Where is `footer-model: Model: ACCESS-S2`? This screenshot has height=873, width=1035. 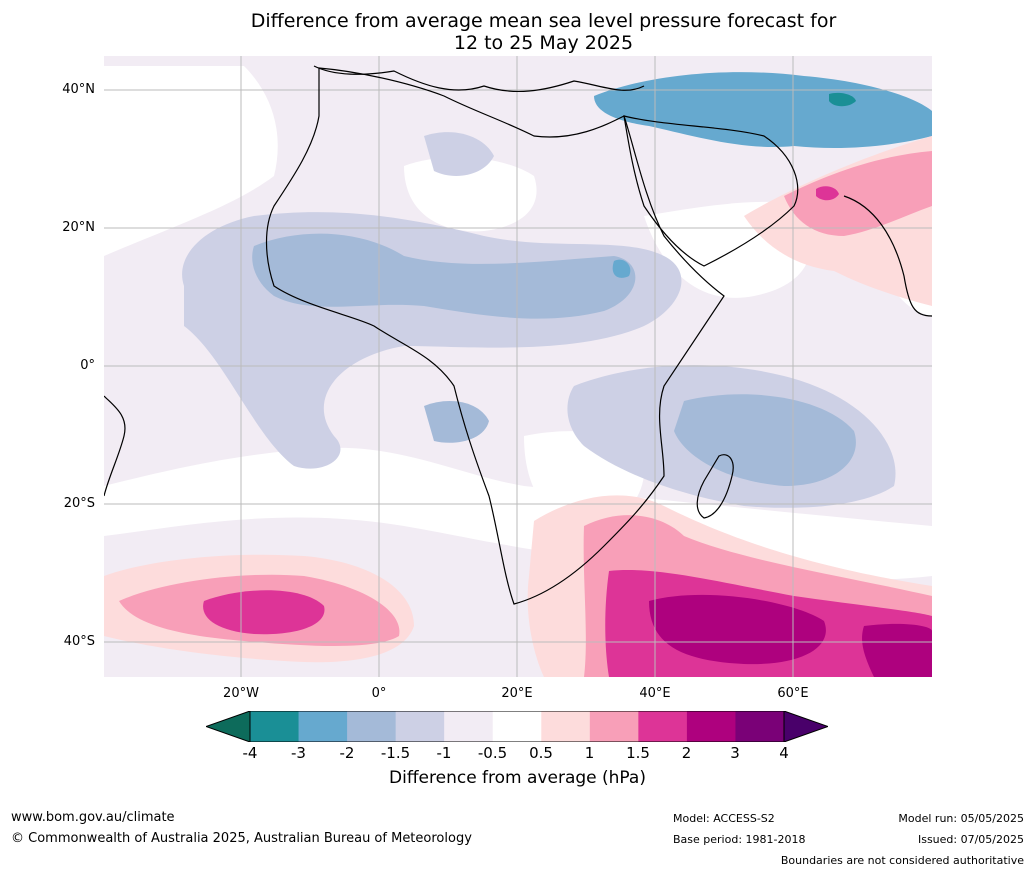 footer-model: Model: ACCESS-S2 is located at coordinates (724, 818).